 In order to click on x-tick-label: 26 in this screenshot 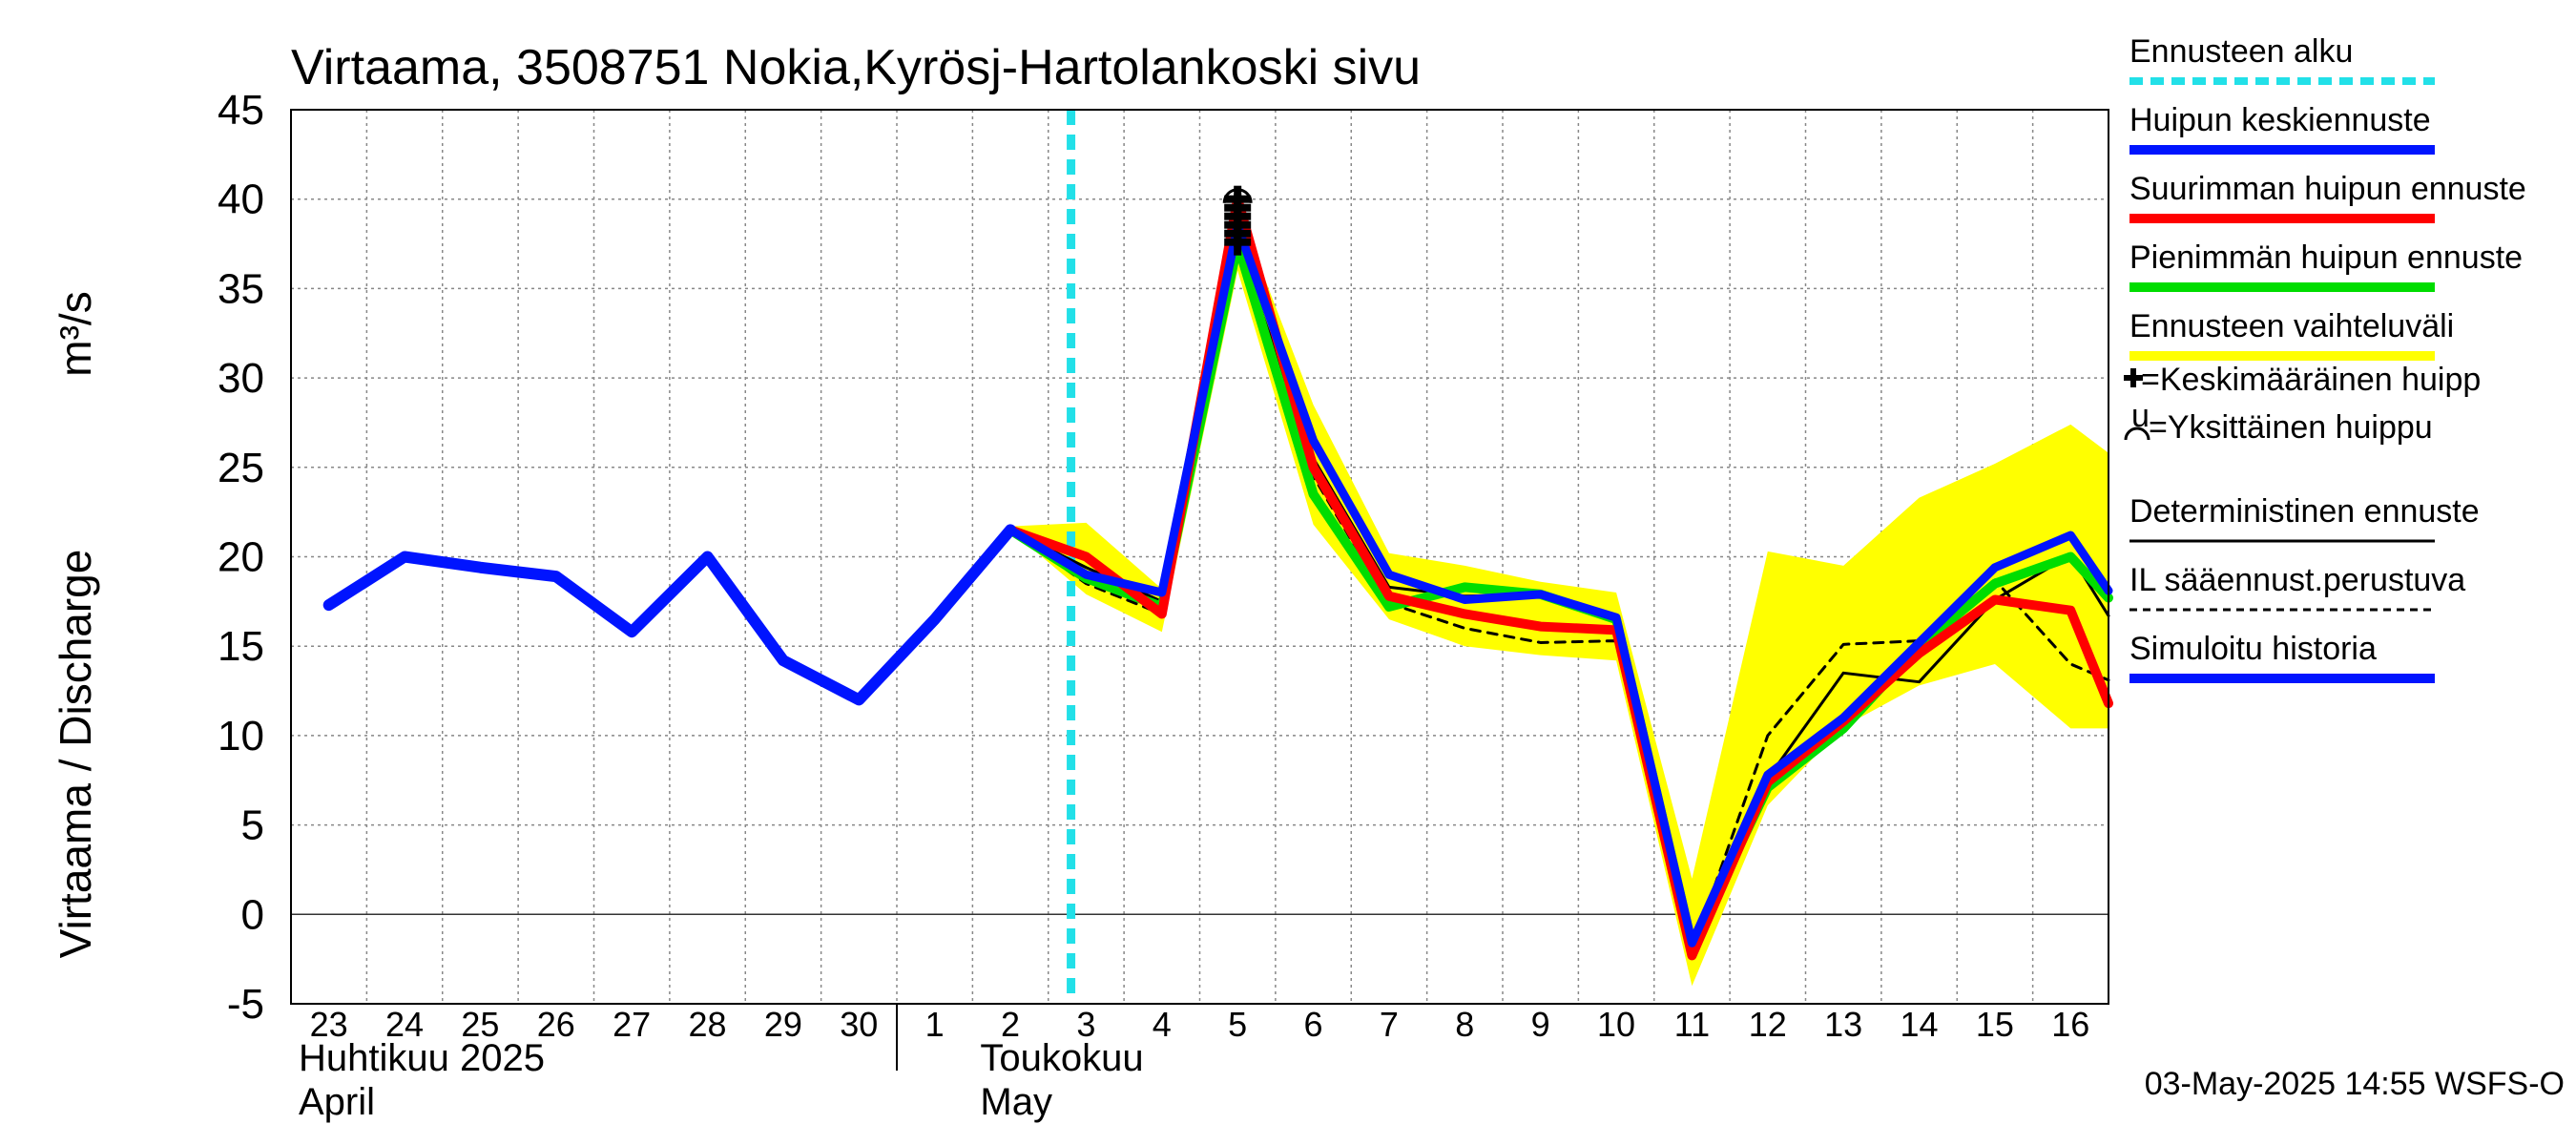, I will do `click(556, 1025)`.